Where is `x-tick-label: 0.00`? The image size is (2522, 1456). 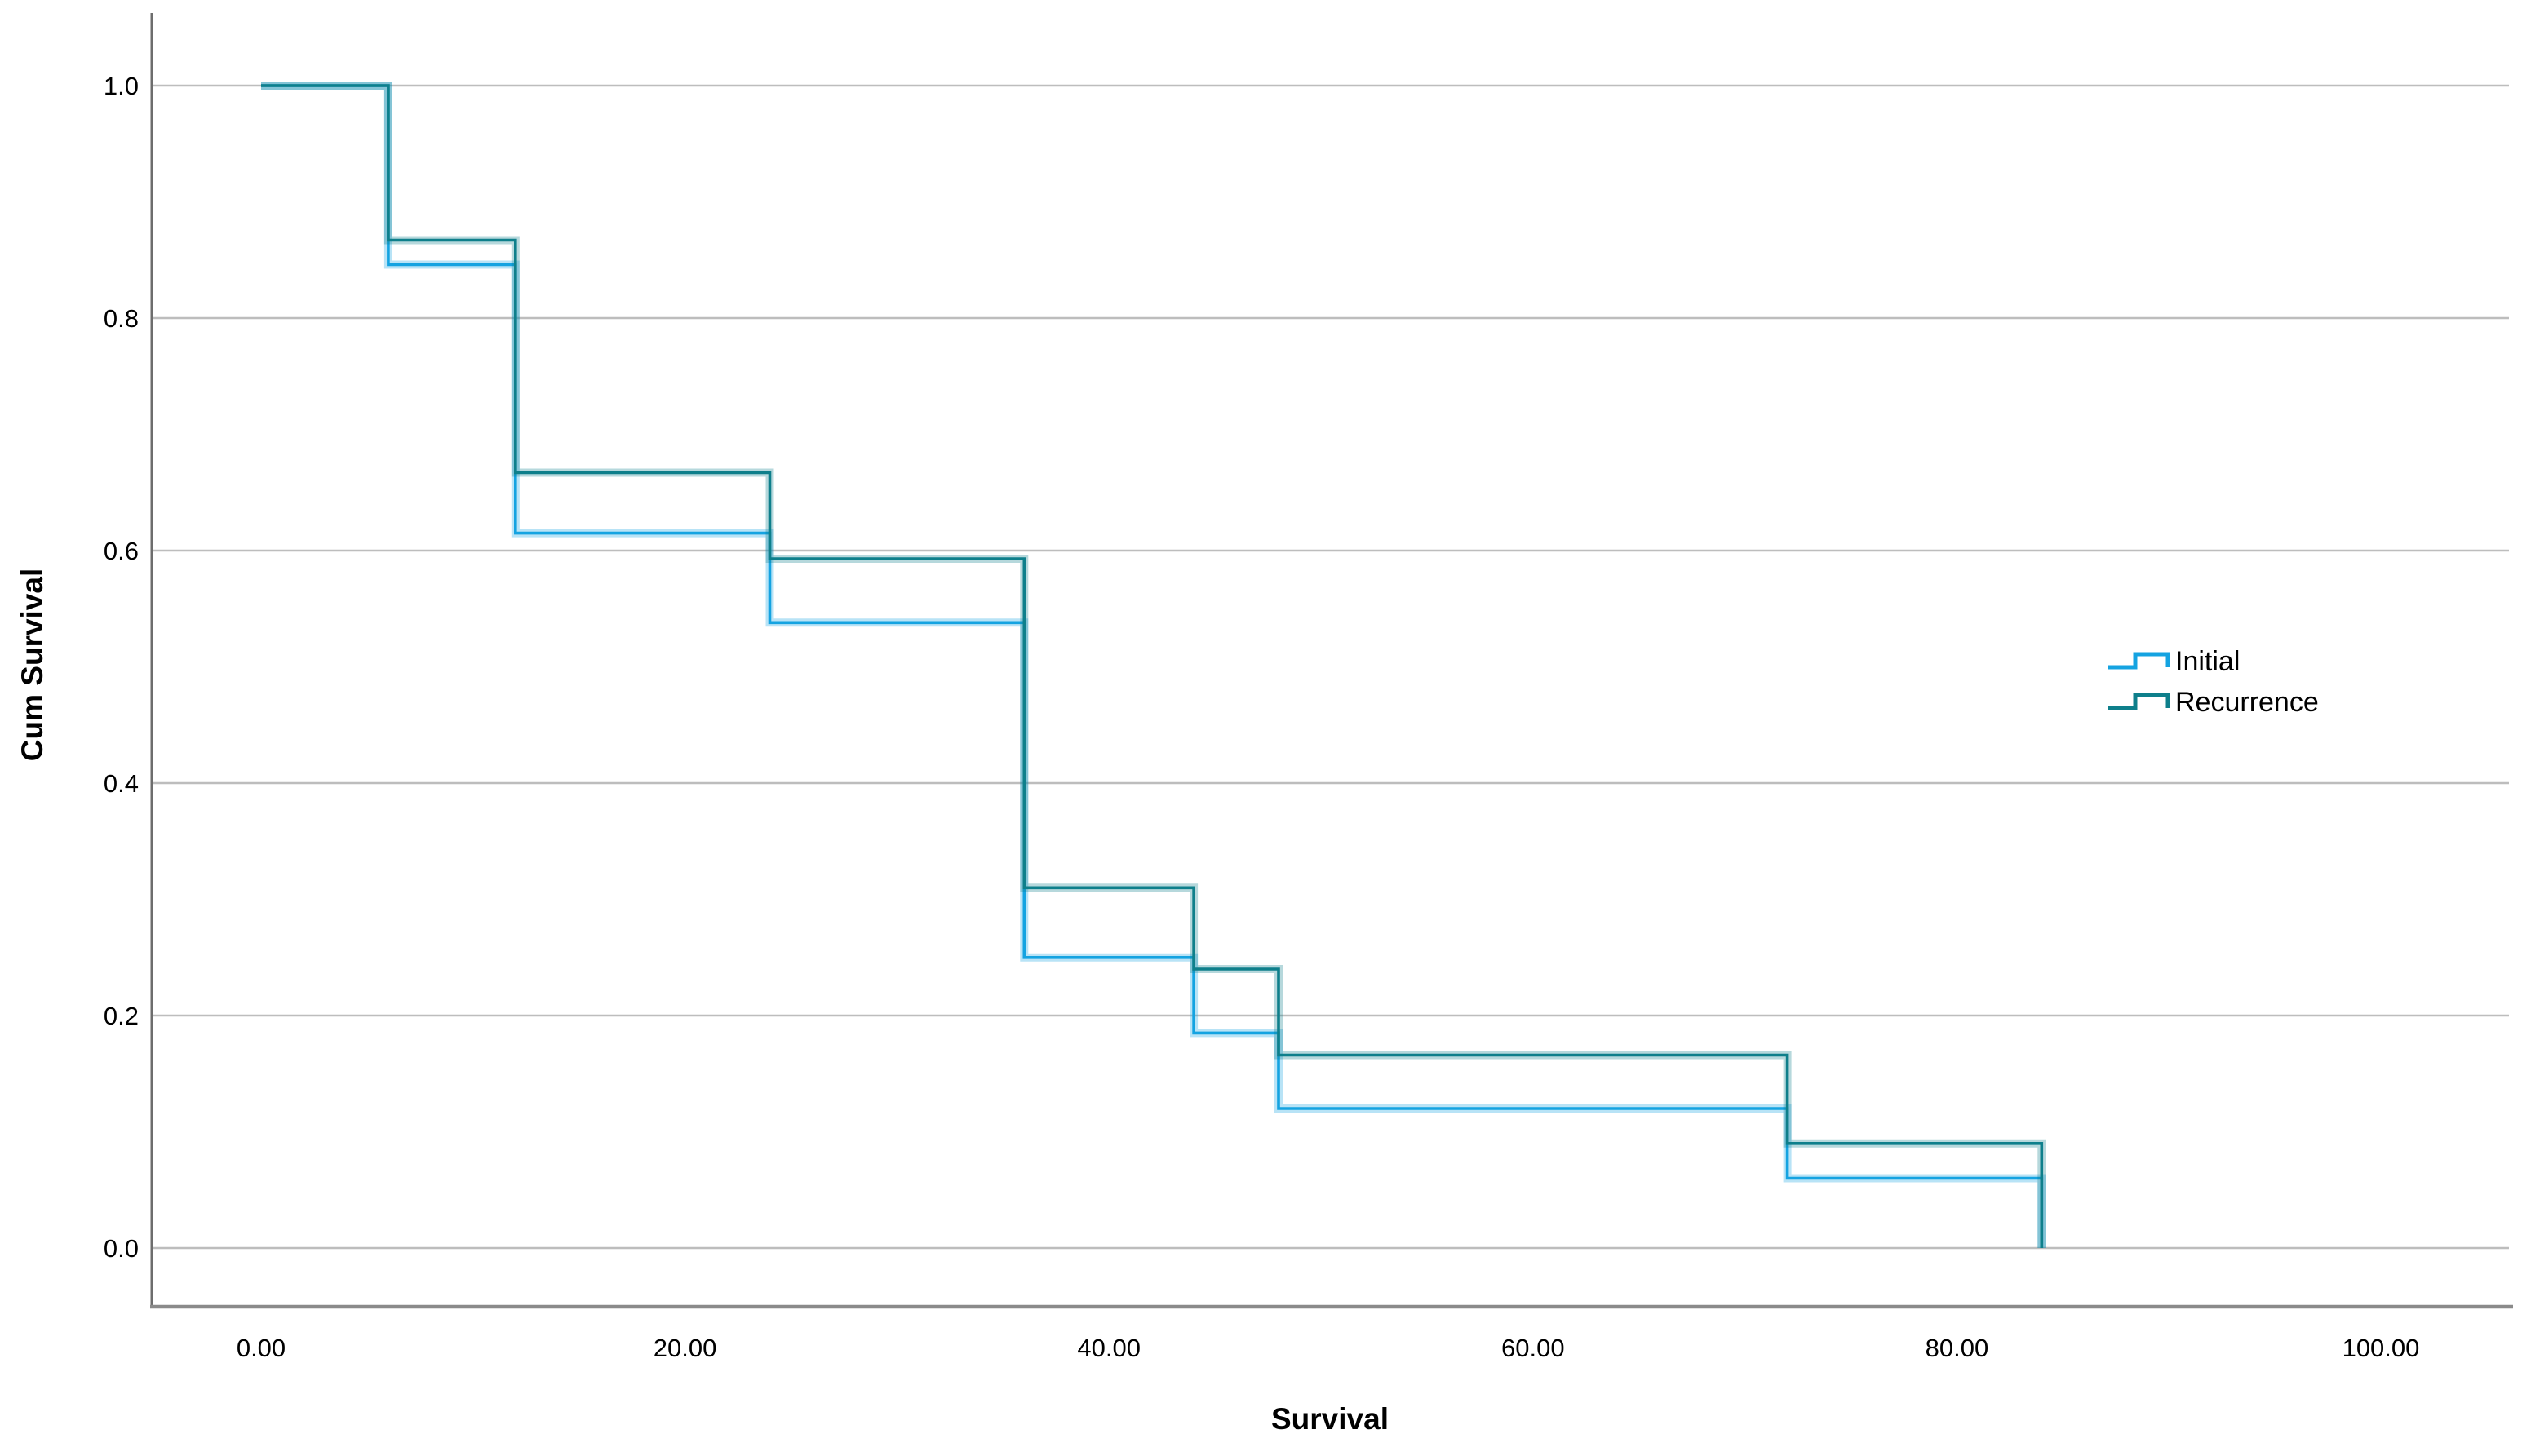 x-tick-label: 0.00 is located at coordinates (262, 1348).